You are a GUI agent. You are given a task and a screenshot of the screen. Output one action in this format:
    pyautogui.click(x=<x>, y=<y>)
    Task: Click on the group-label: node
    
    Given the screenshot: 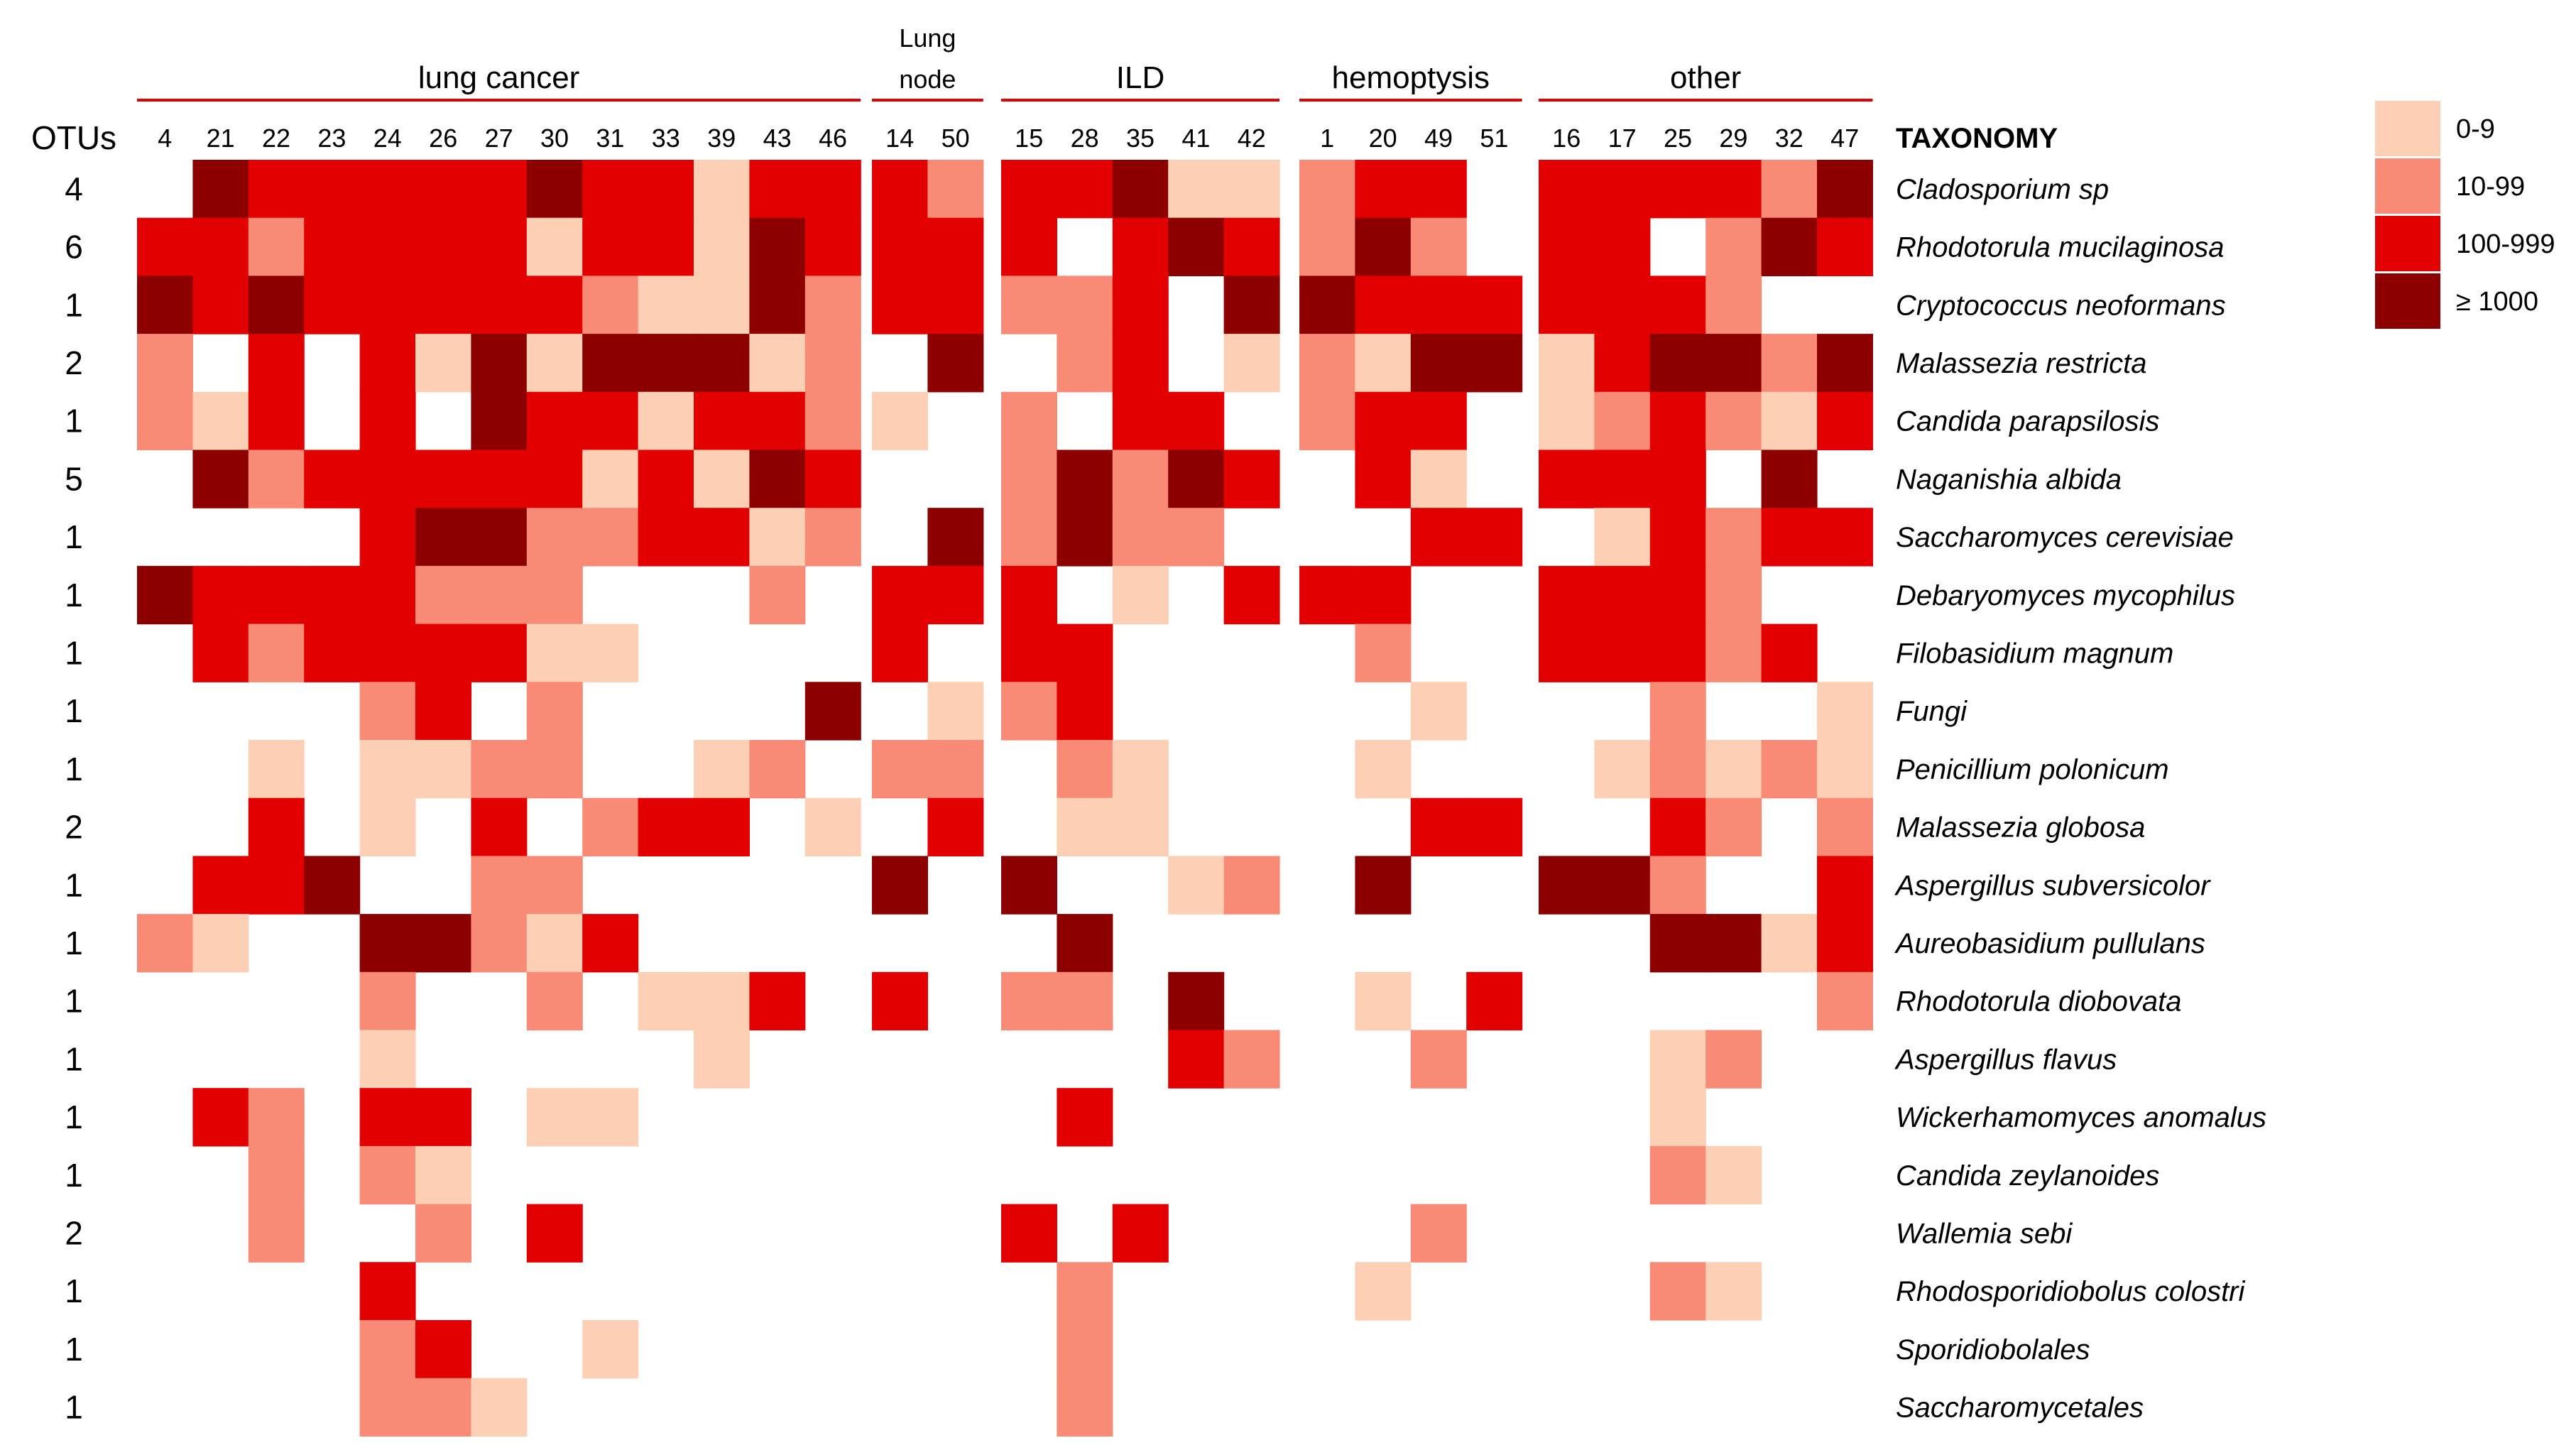 What is the action you would take?
    pyautogui.click(x=927, y=79)
    